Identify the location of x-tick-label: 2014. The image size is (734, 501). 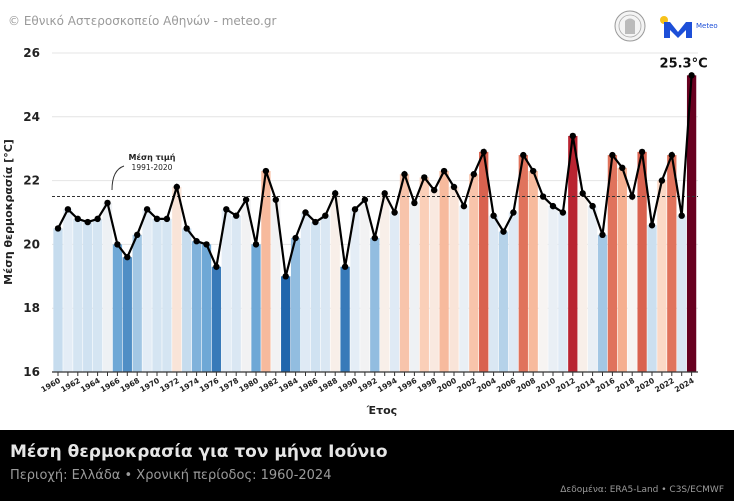
(585, 385).